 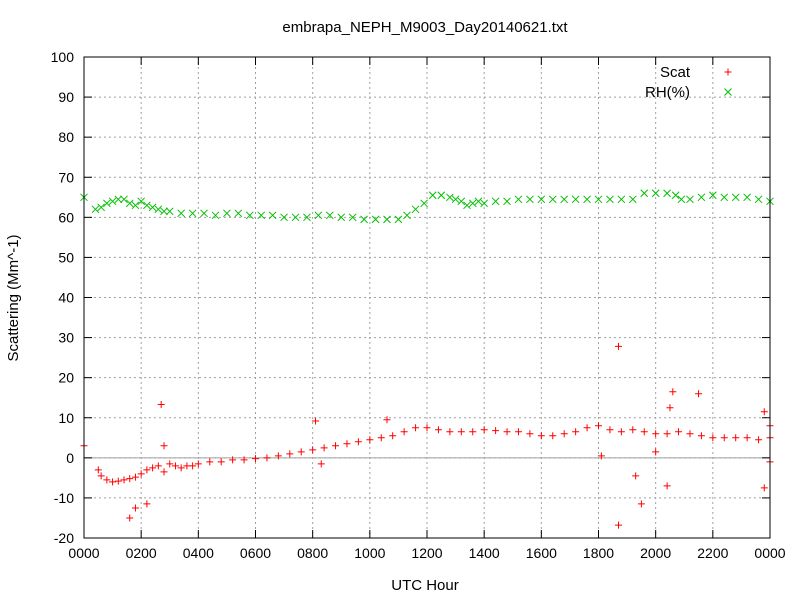 What do you see at coordinates (484, 553) in the screenshot?
I see `x-tick-label: 1400` at bounding box center [484, 553].